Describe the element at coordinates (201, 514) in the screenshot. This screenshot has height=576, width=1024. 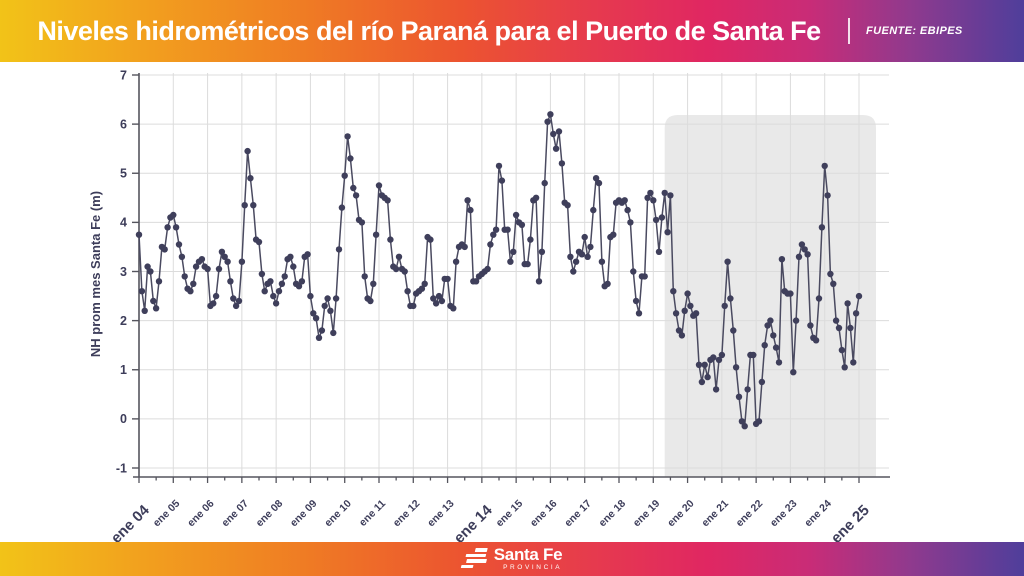
I see `svg-text: ene 06` at that location.